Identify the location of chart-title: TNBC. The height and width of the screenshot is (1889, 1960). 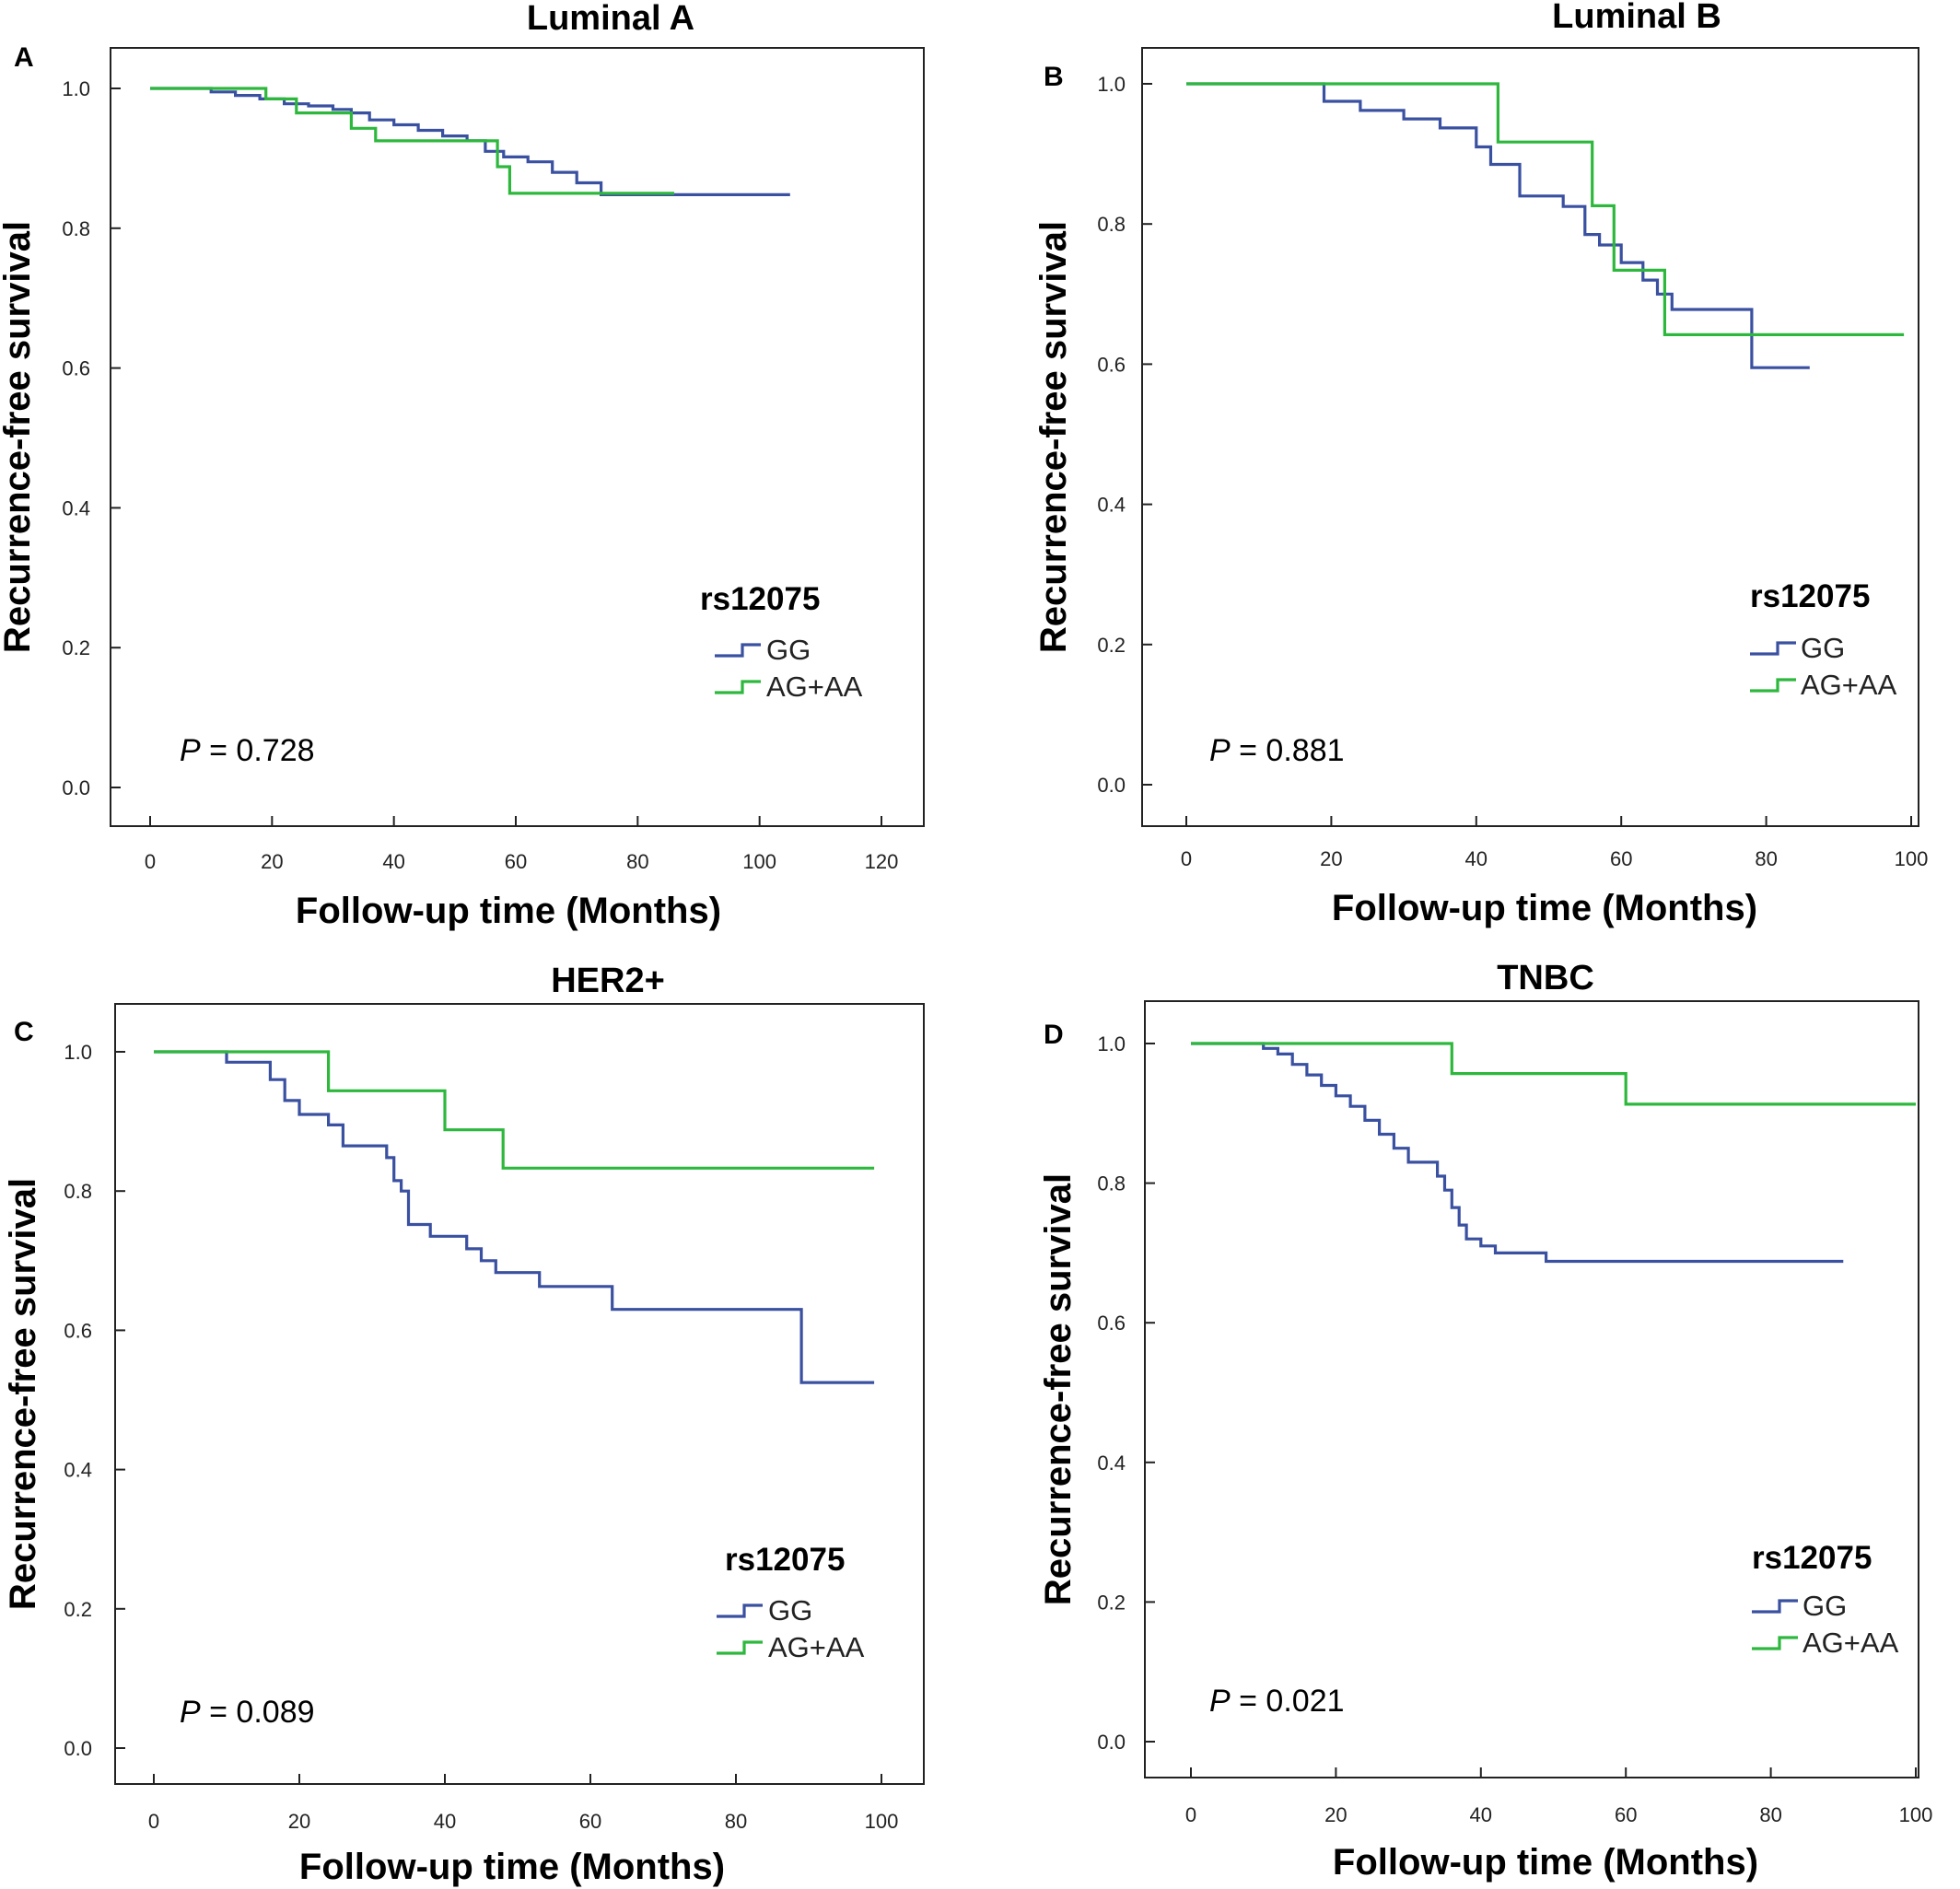
(1545, 978).